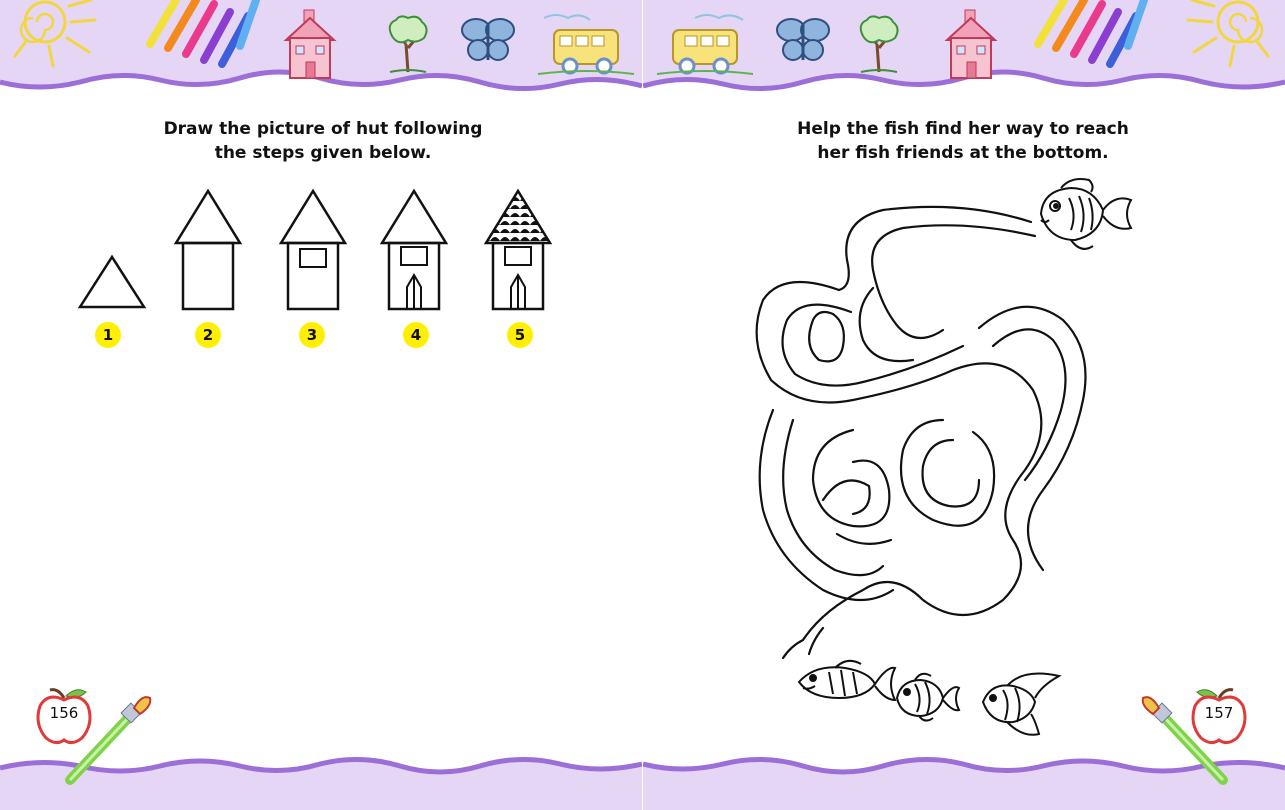 Image resolution: width=1285 pixels, height=810 pixels. Describe the element at coordinates (108, 740) in the screenshot. I see `paintbrush-icon` at that location.